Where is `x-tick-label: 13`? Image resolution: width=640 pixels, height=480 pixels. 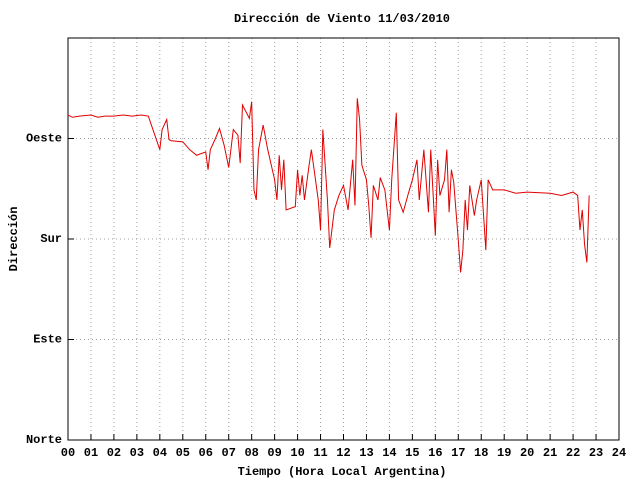
x-tick-label: 13 is located at coordinates (366, 453).